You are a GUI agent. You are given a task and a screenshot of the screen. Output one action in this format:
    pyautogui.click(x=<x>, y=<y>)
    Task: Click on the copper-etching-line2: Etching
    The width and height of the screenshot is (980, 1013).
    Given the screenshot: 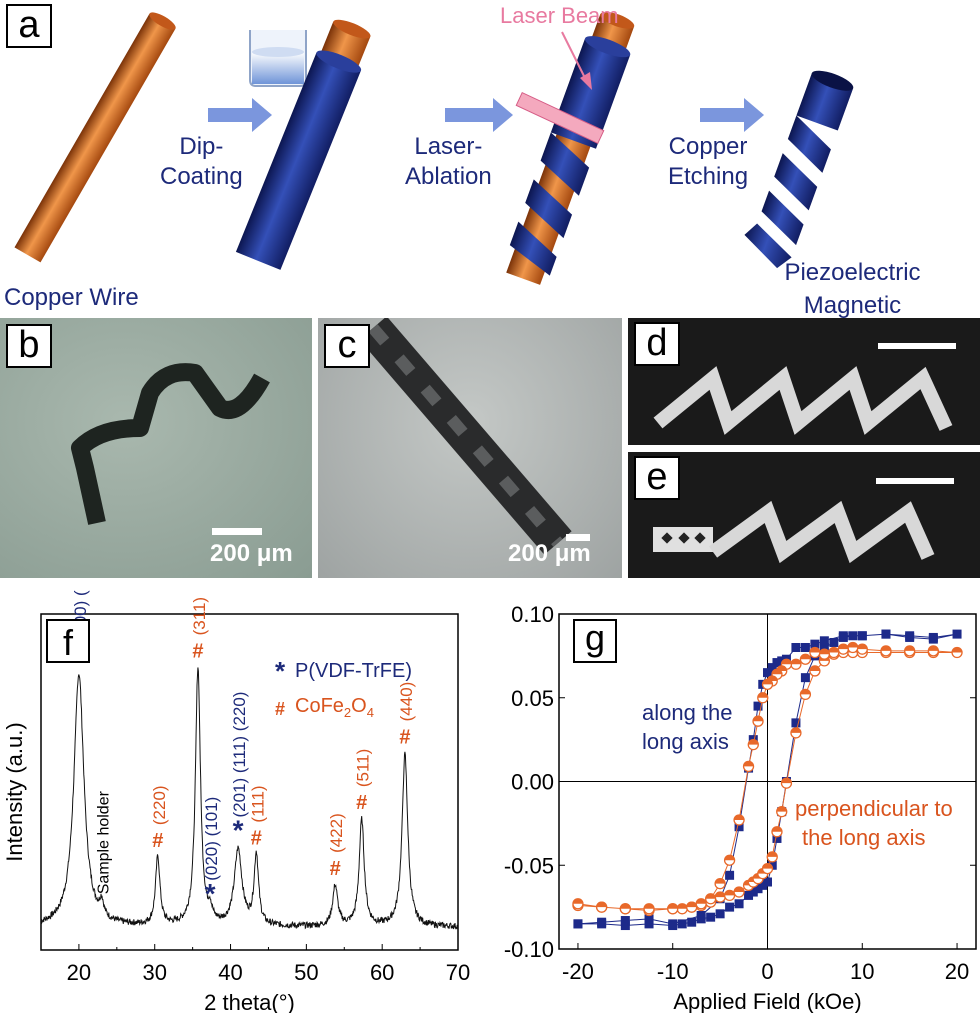 What is the action you would take?
    pyautogui.click(x=708, y=176)
    